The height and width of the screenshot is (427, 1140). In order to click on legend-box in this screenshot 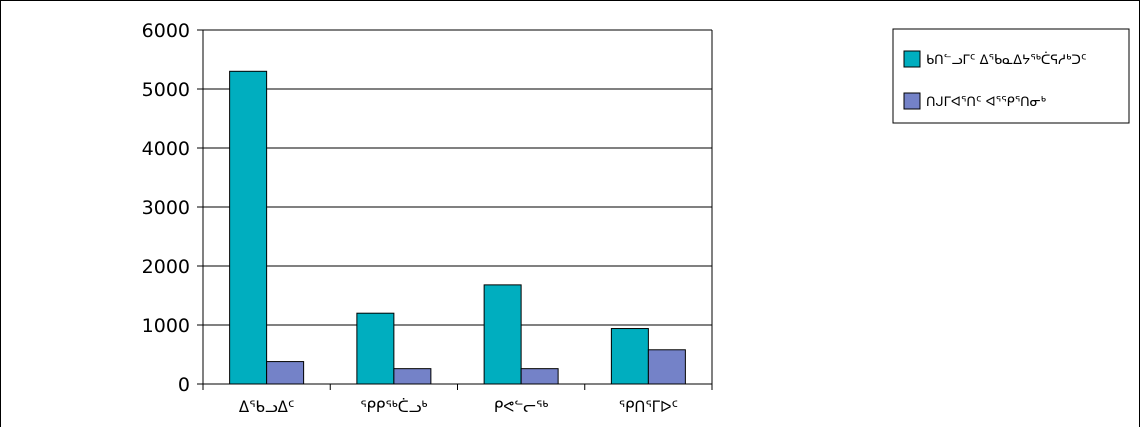, I will do `click(1011, 76)`.